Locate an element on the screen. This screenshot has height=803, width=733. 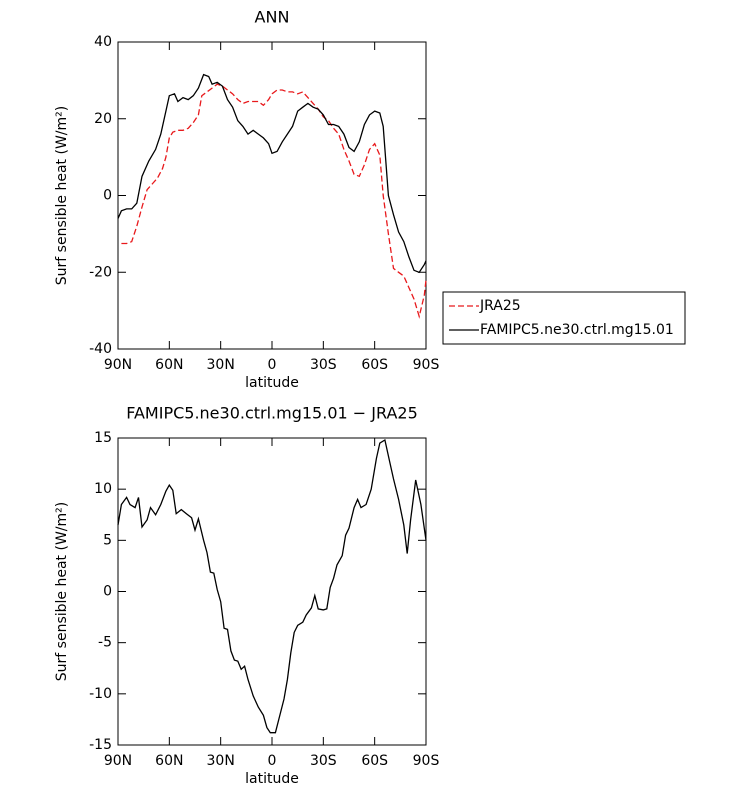
y-tick-label: -10 is located at coordinates (100, 694).